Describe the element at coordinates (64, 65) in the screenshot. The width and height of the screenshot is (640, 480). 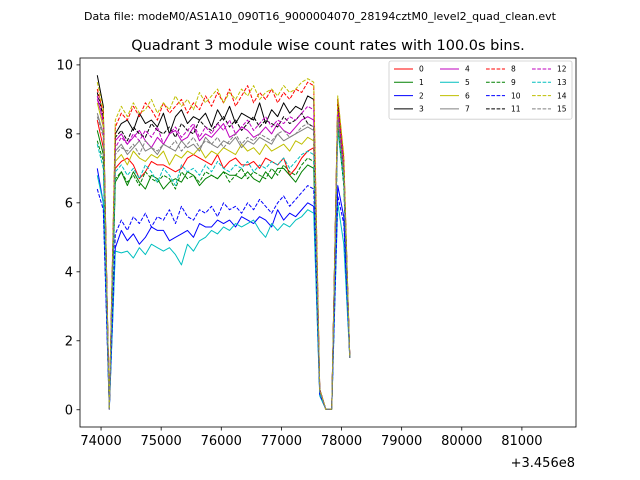
I see `y-tick-label: 10` at that location.